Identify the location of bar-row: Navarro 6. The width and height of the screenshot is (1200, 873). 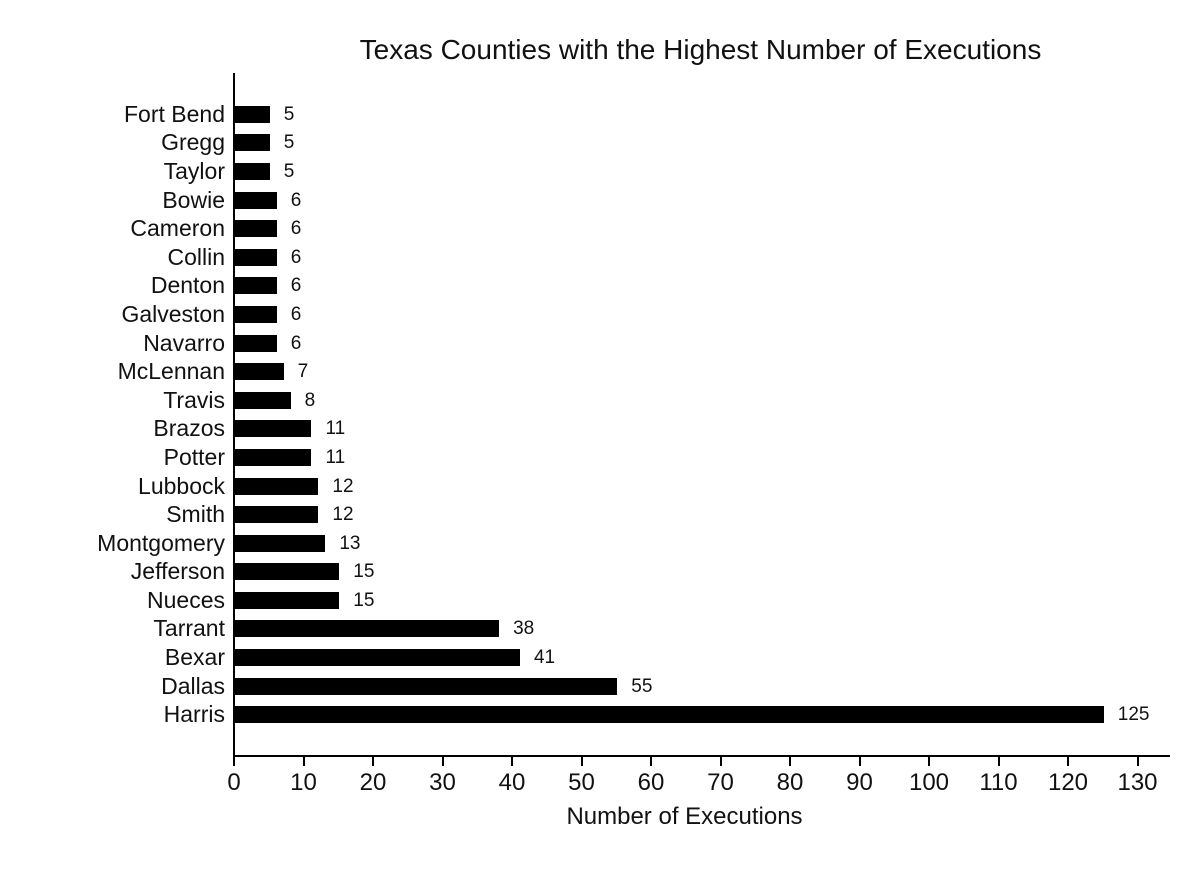
(600, 343).